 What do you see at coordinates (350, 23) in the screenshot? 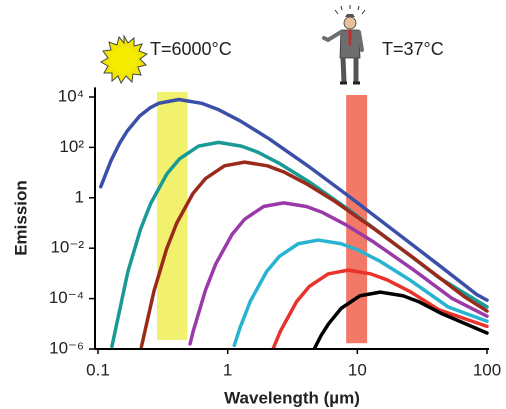
I see `head` at bounding box center [350, 23].